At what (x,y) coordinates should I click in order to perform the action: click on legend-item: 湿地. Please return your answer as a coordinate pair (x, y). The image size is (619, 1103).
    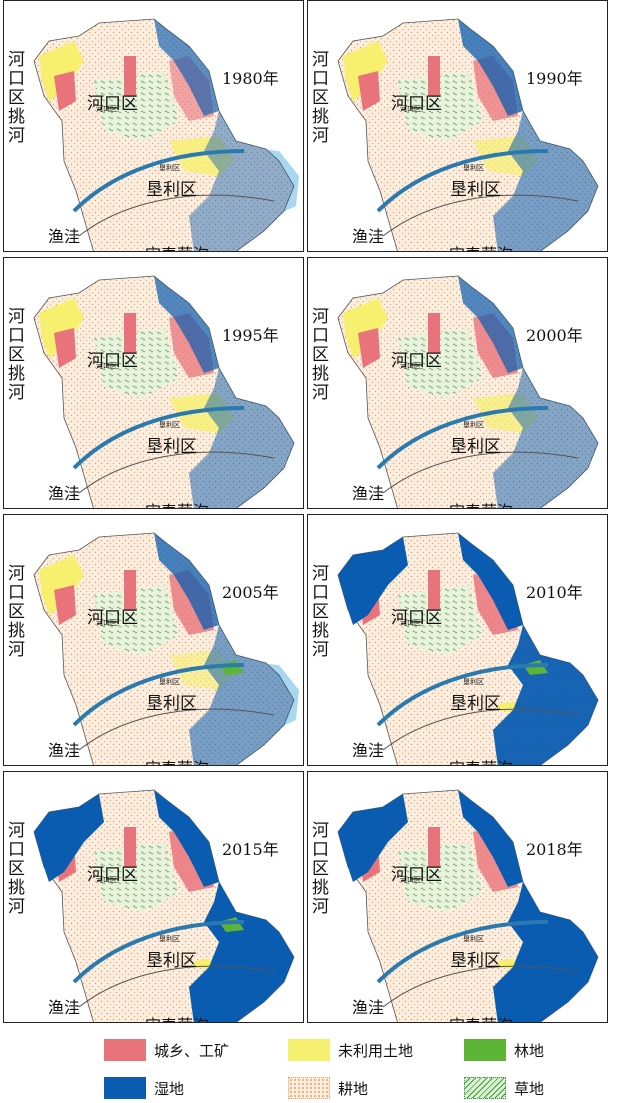
    Looking at the image, I should click on (144, 1088).